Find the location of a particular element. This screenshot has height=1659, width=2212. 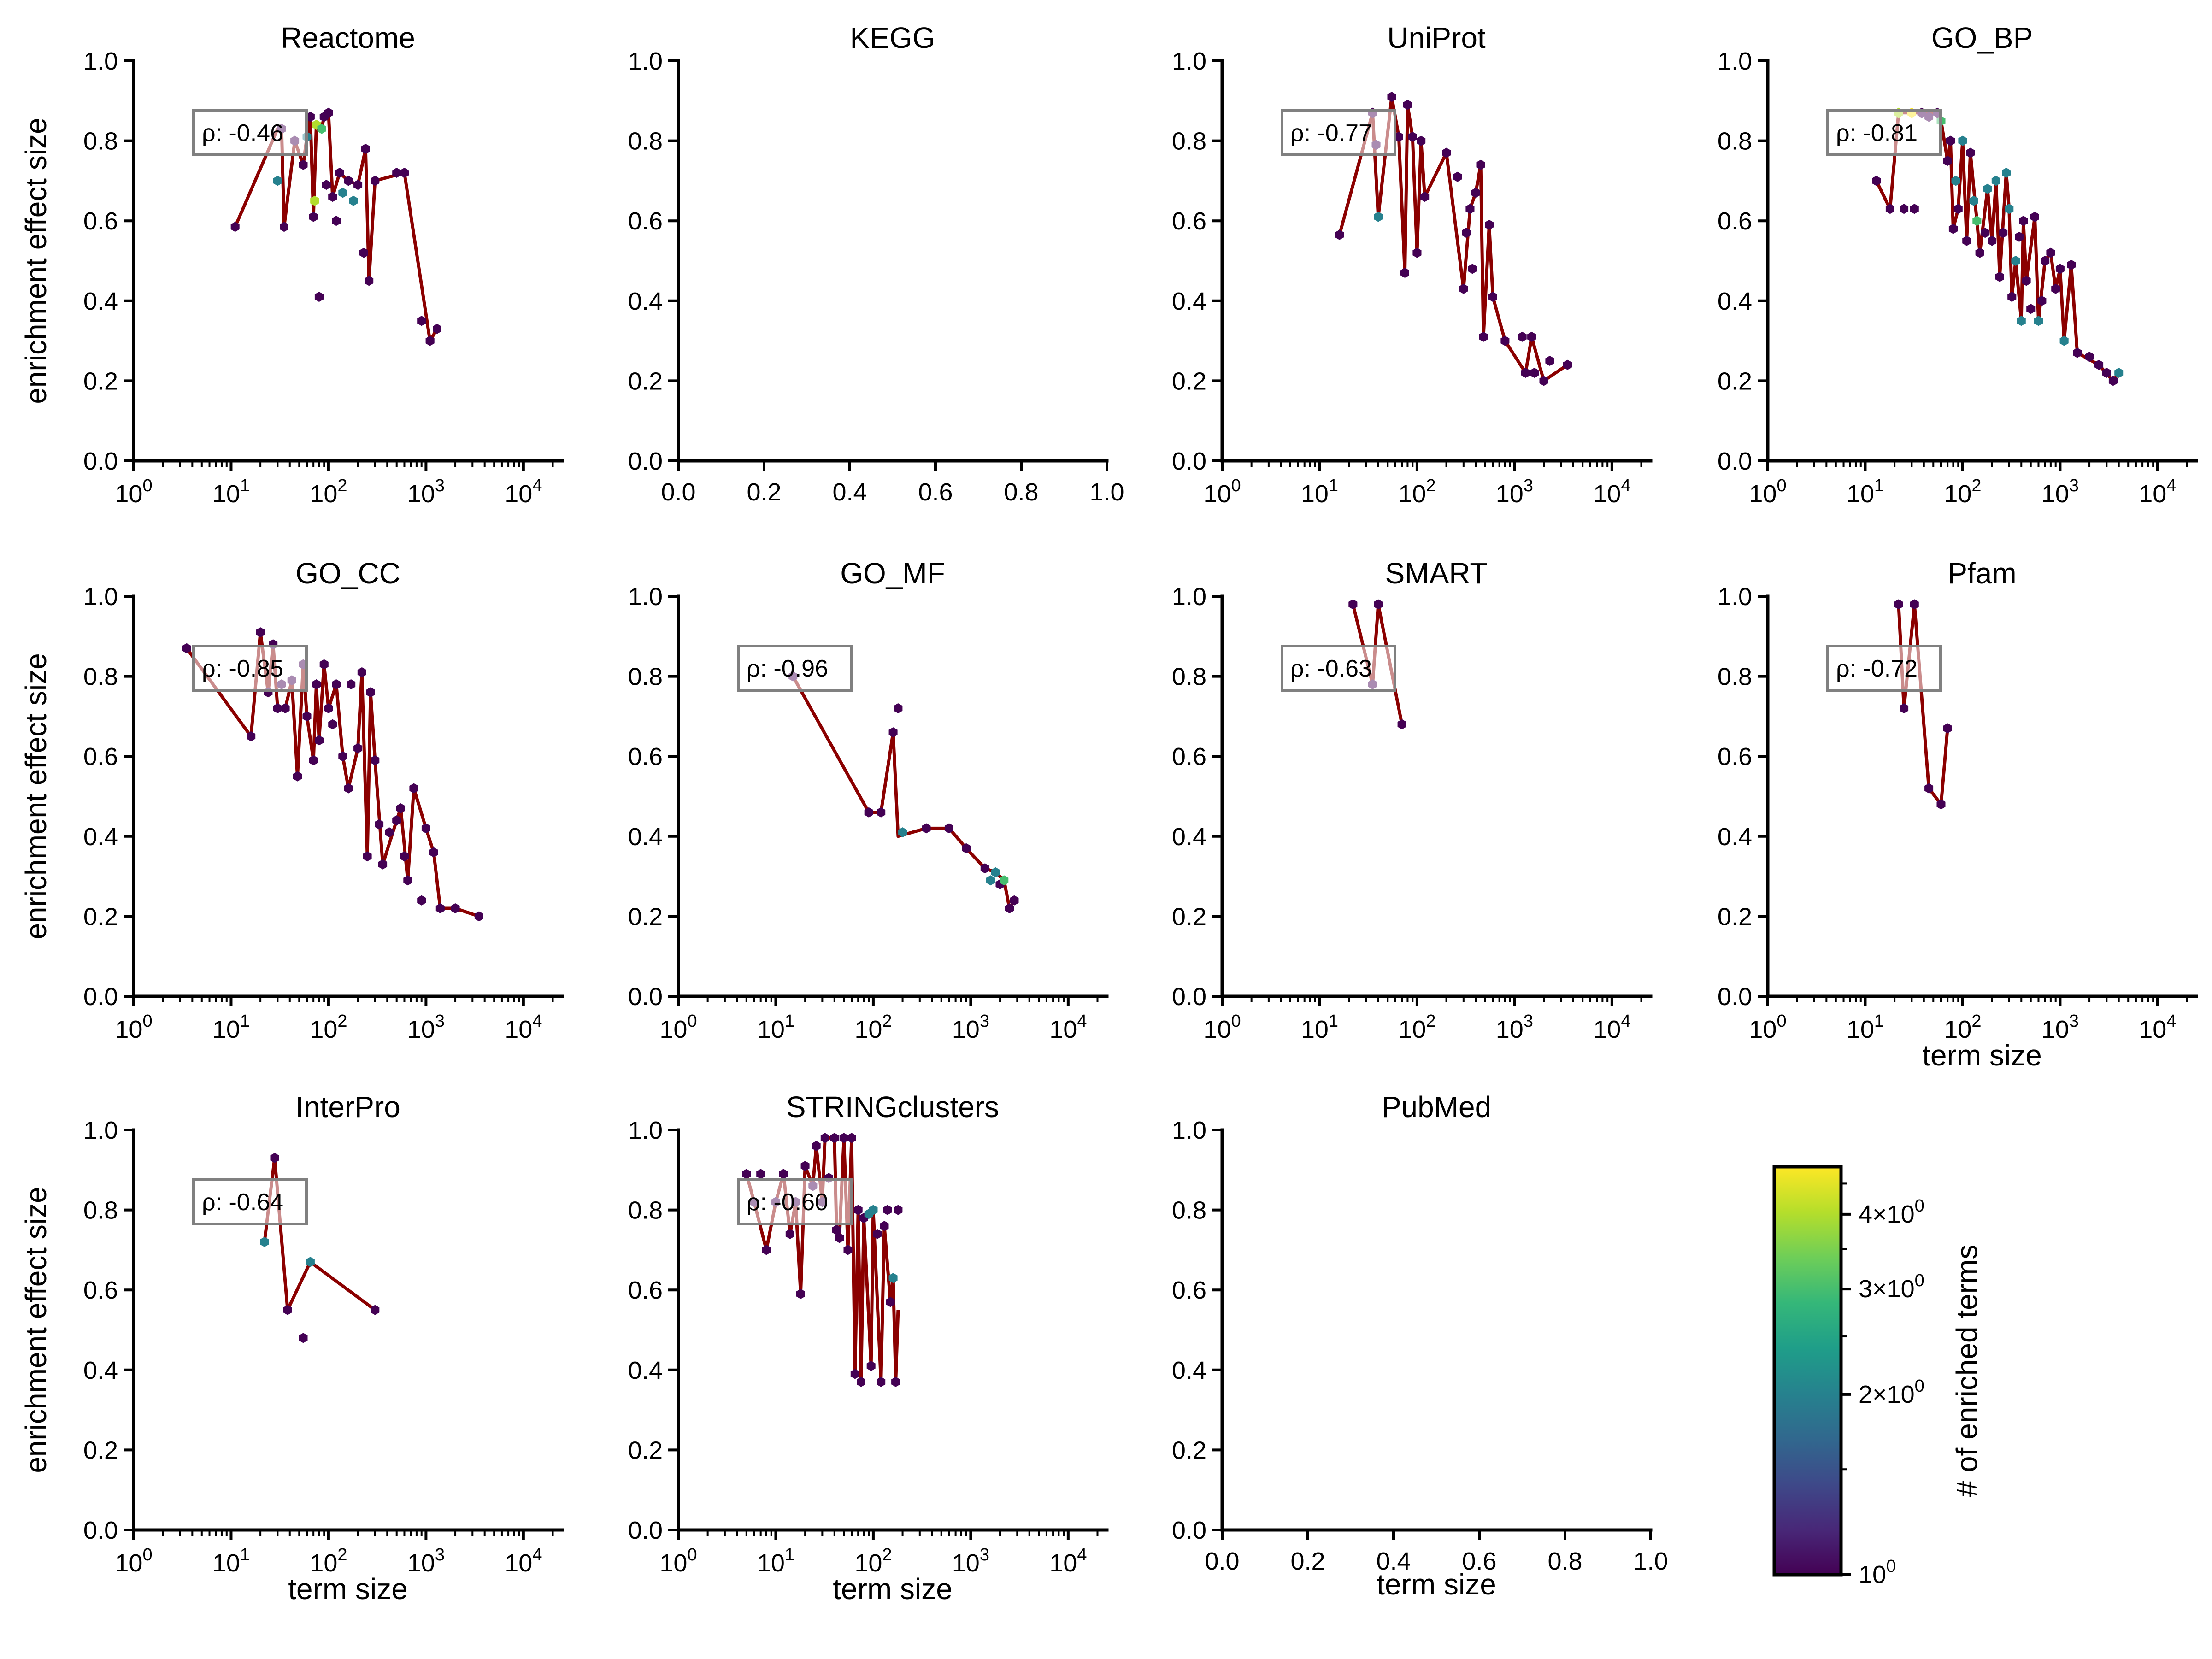

x-tick-label: 0.0 is located at coordinates (1222, 1561).